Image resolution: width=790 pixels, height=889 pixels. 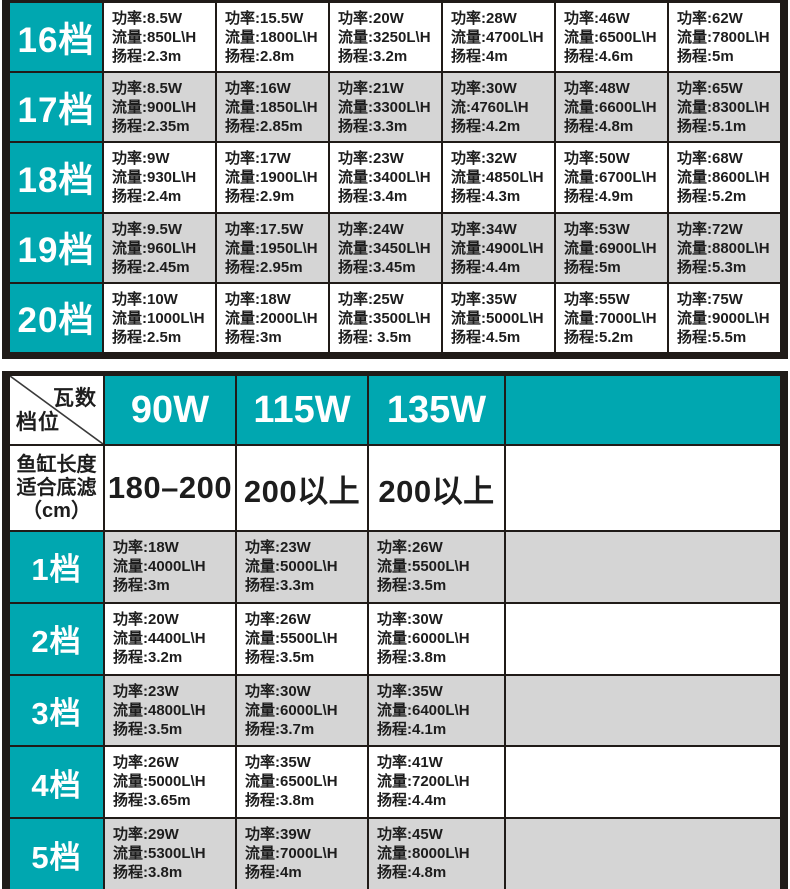 I want to click on spec-cell: 功率:35W 流量:5000L\H 扬程:4.5m, so click(x=498, y=317).